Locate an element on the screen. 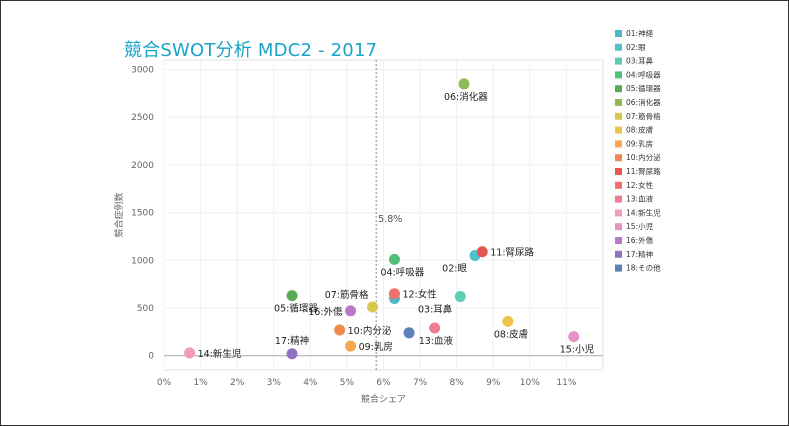  x-tick-label: 5% is located at coordinates (347, 383).